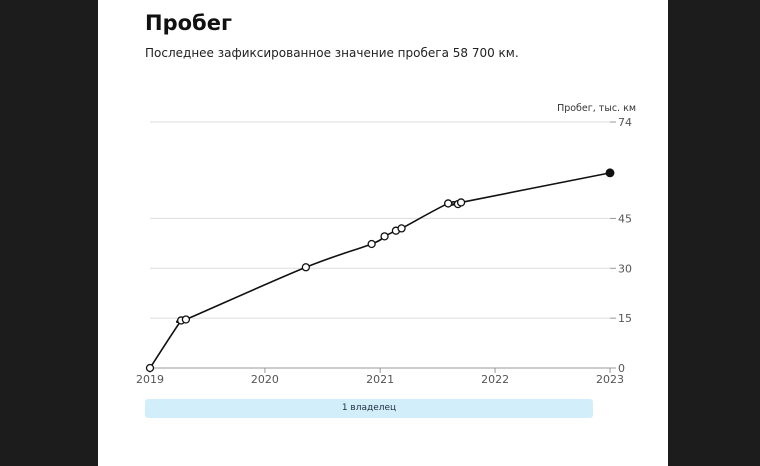 This screenshot has width=760, height=466. I want to click on y-tick-label: 30, so click(625, 268).